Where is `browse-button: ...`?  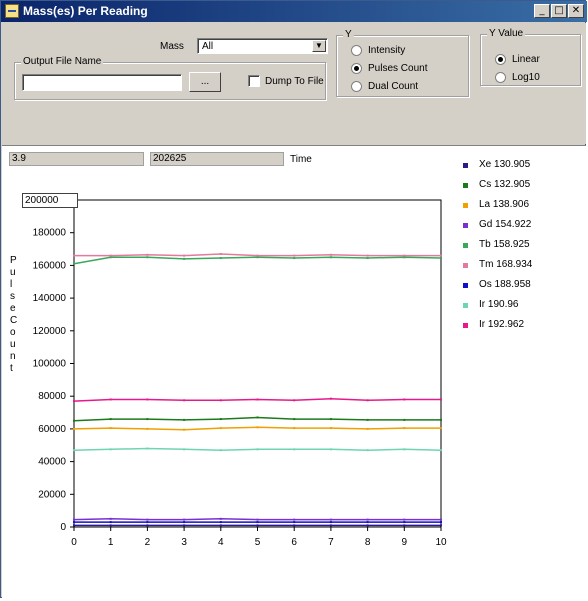 browse-button: ... is located at coordinates (205, 82).